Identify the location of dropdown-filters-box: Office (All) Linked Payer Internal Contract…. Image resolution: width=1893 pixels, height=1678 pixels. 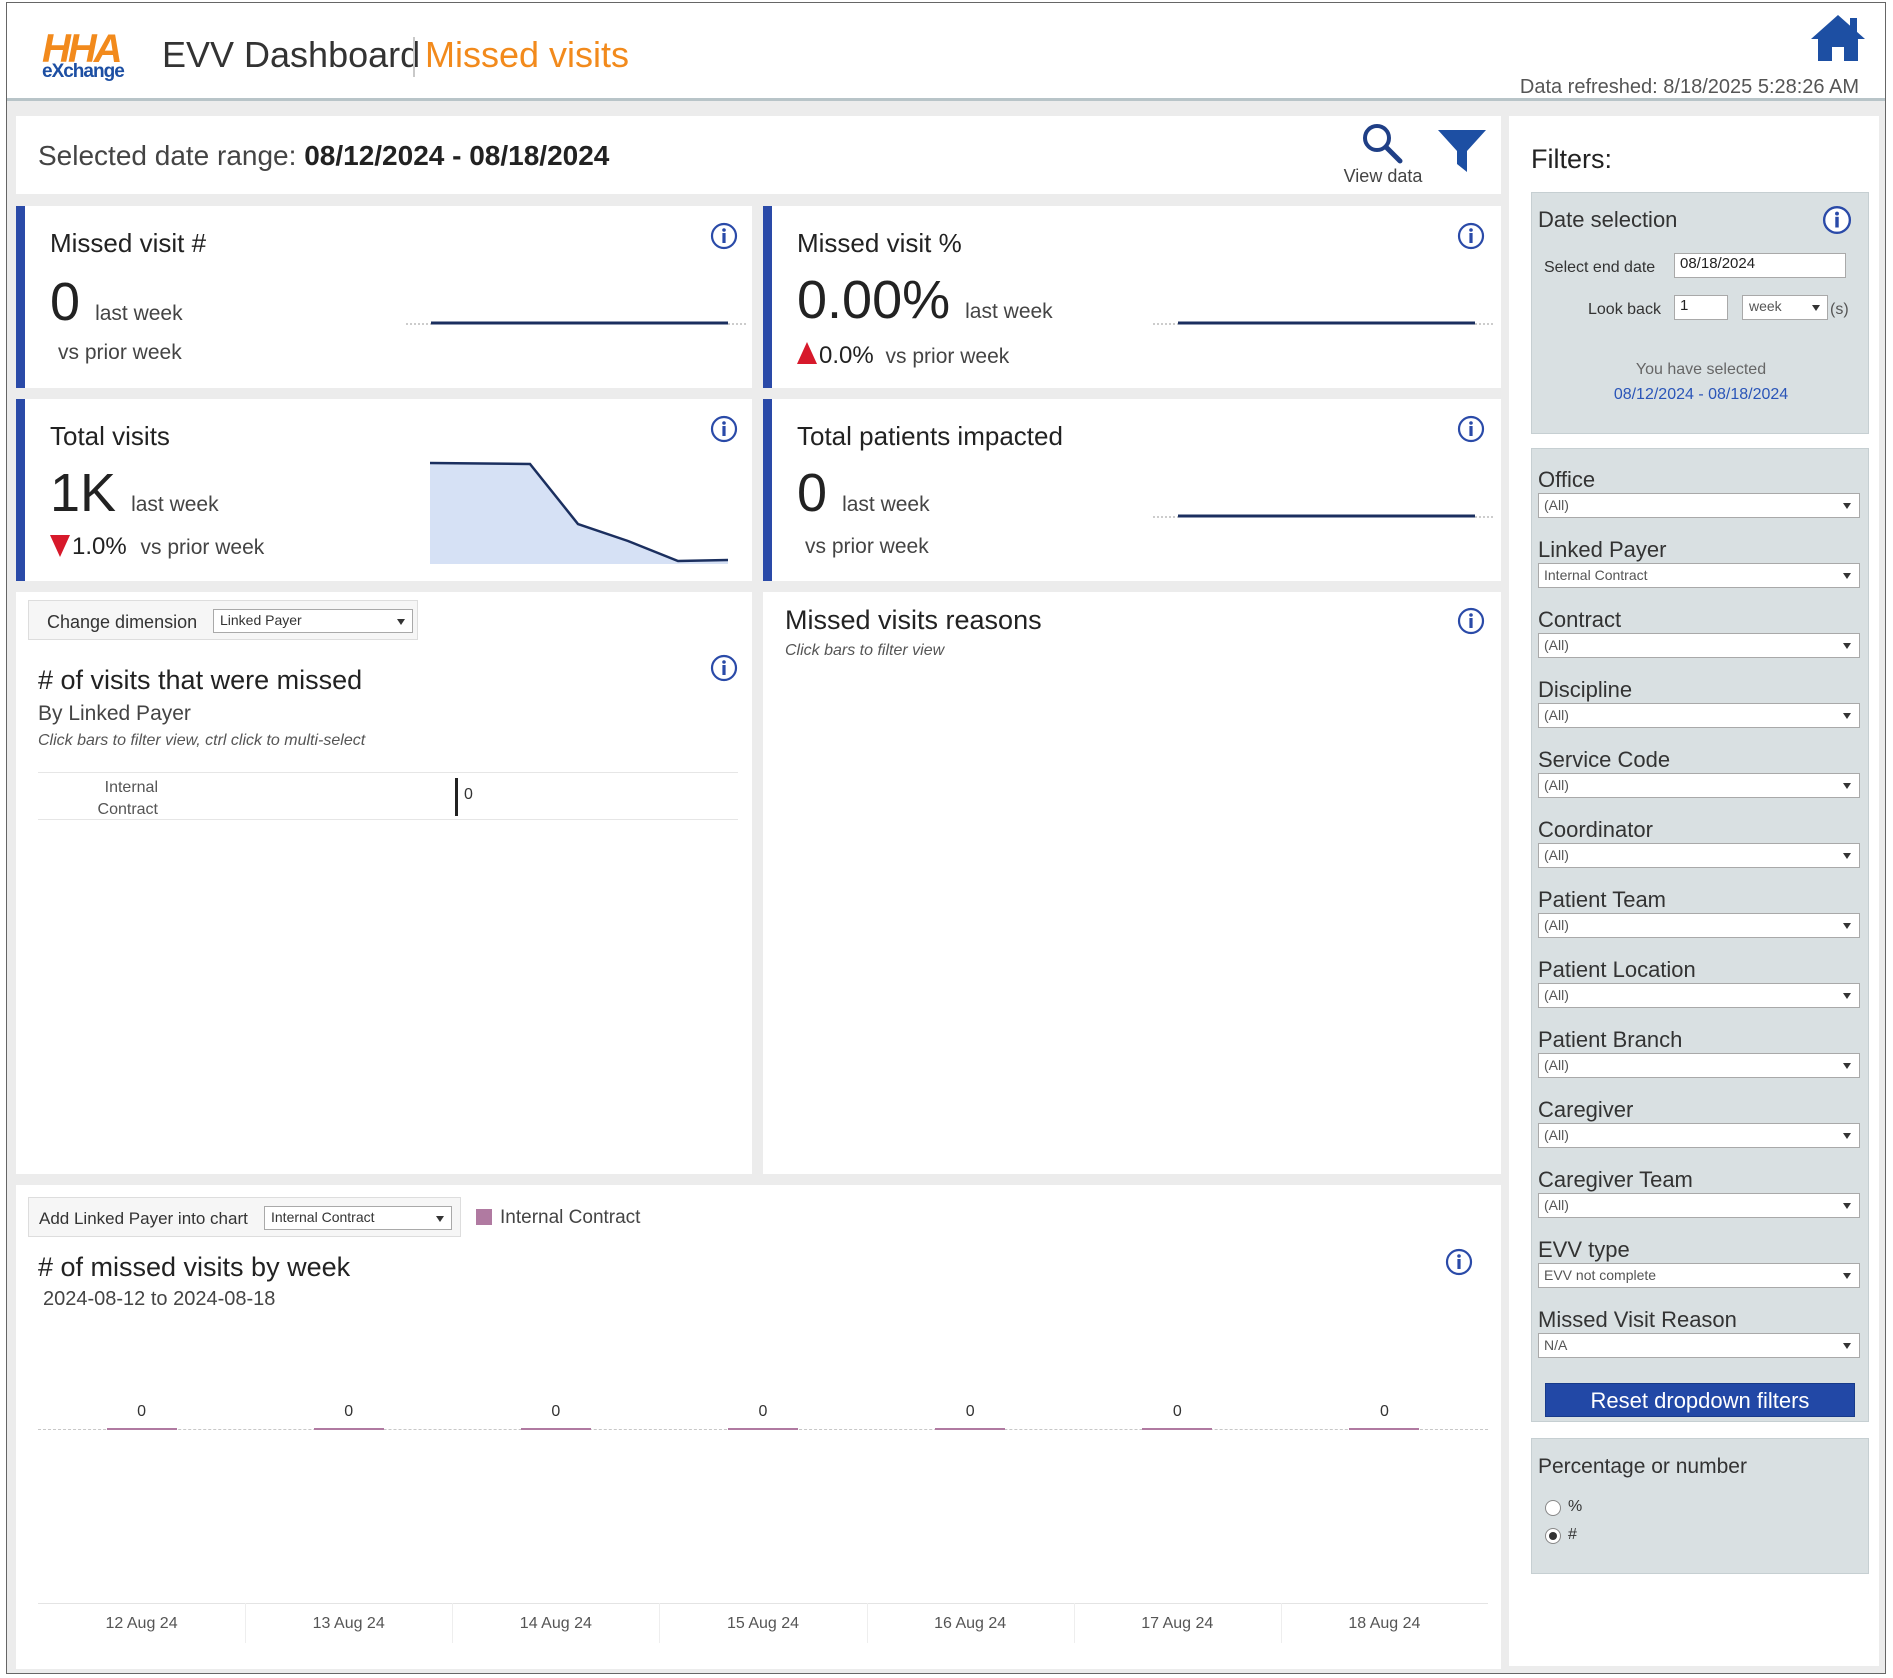
(1700, 935).